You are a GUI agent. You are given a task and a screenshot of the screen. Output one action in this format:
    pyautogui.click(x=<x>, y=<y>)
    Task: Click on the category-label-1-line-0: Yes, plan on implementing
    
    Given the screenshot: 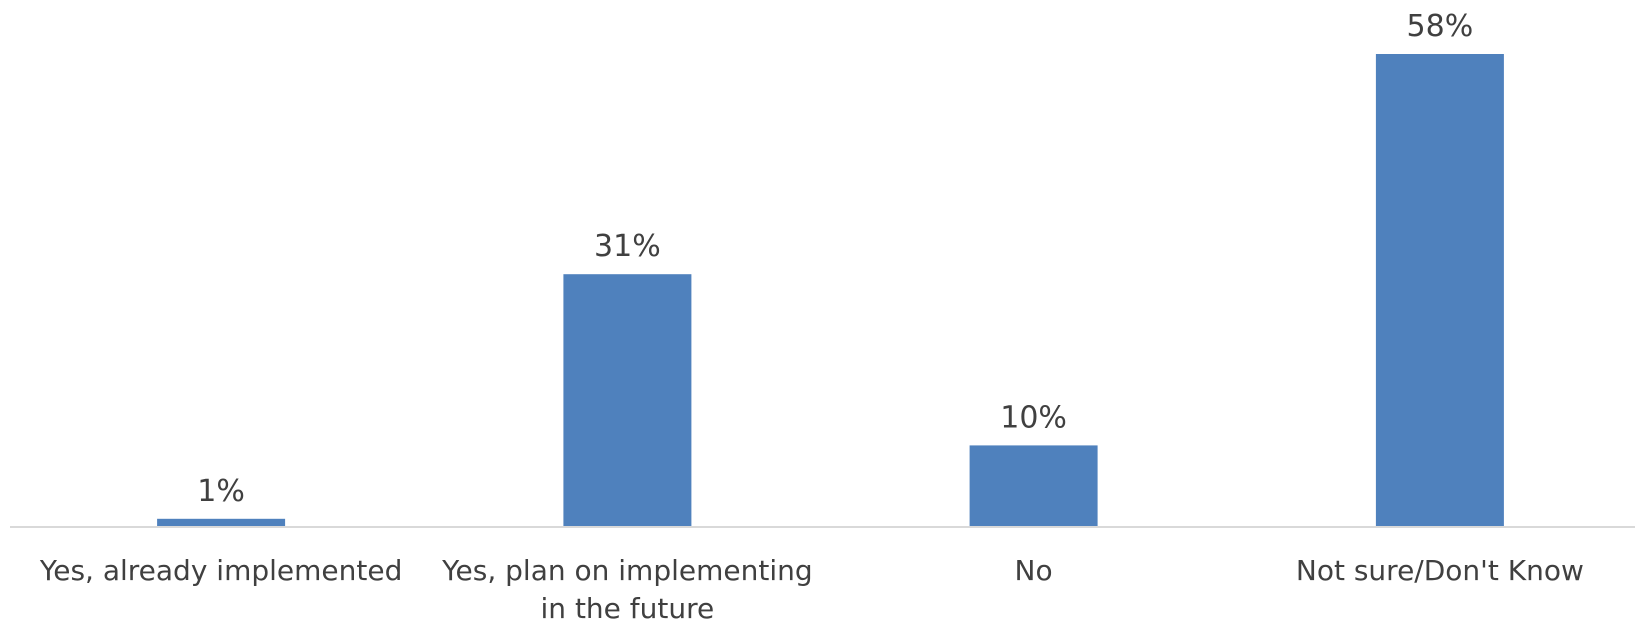 What is the action you would take?
    pyautogui.click(x=627, y=570)
    